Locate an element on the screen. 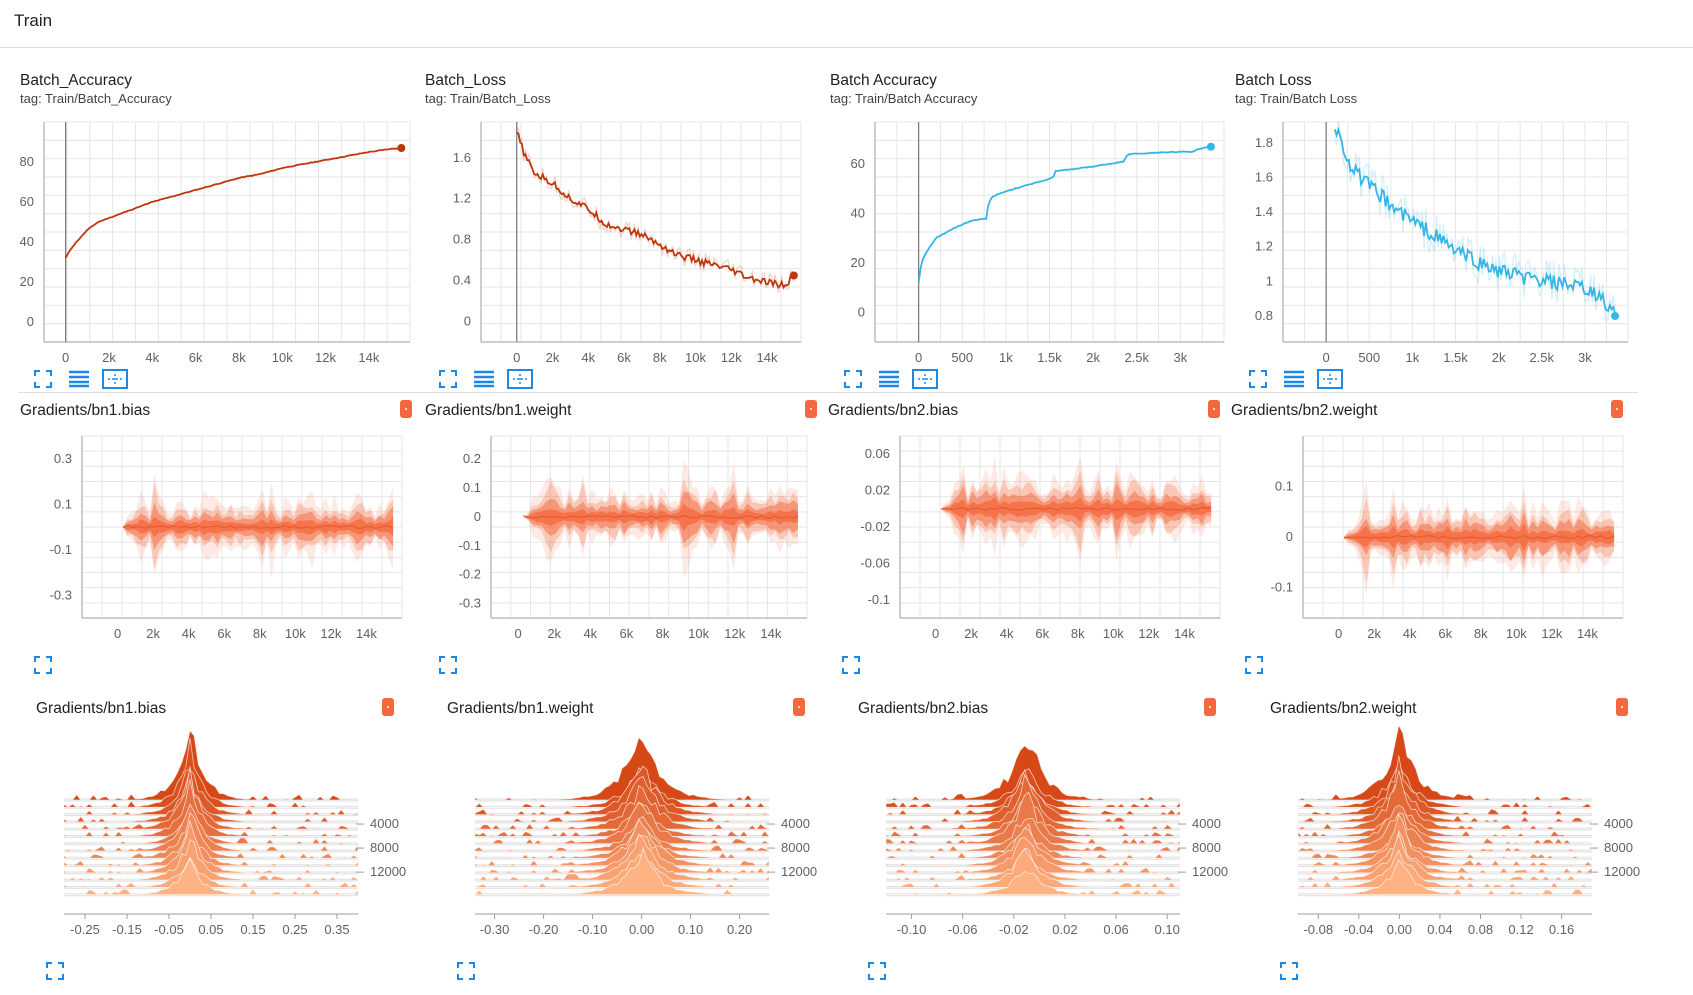 The width and height of the screenshot is (1693, 995). chart-batch-loss: 0 2k 4k 6k 8k 10k 12k 14k 0 0.4 0.8 1.2 1.6 is located at coordinates (625, 232).